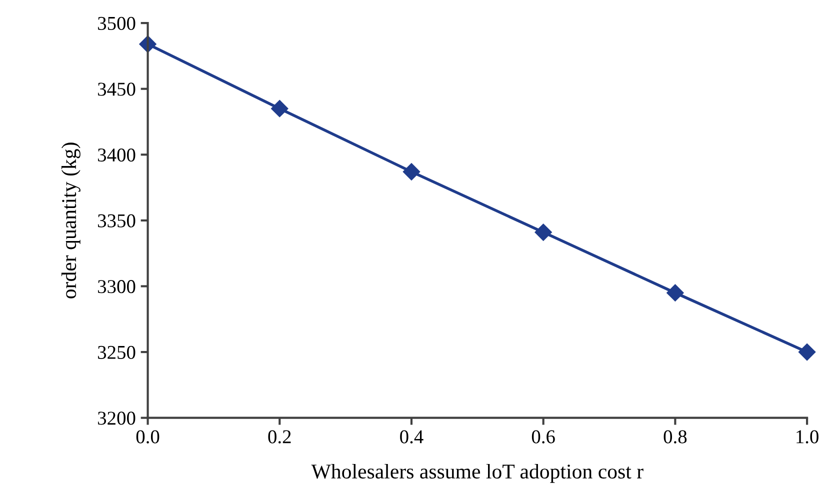 This screenshot has height=501, width=821. I want to click on x-tick-label: 0.4, so click(412, 437).